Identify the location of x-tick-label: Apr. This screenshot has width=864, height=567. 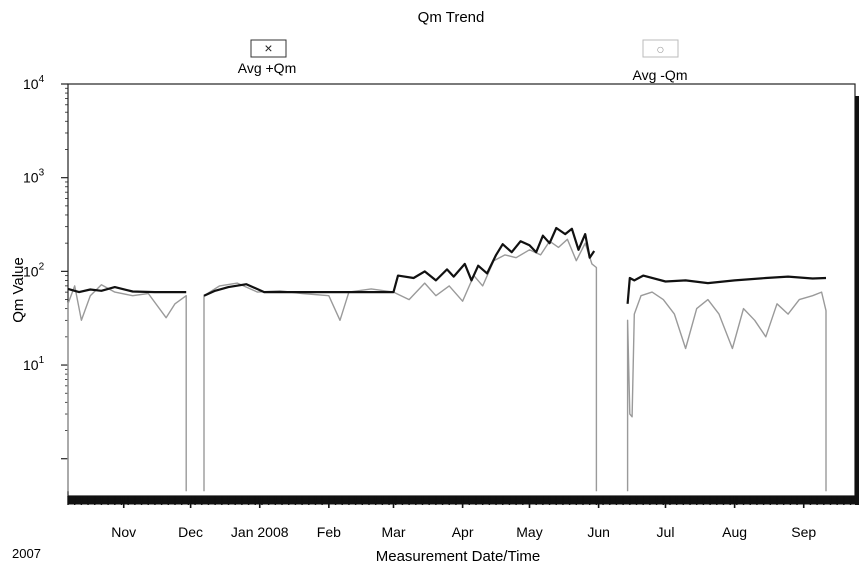
(463, 532).